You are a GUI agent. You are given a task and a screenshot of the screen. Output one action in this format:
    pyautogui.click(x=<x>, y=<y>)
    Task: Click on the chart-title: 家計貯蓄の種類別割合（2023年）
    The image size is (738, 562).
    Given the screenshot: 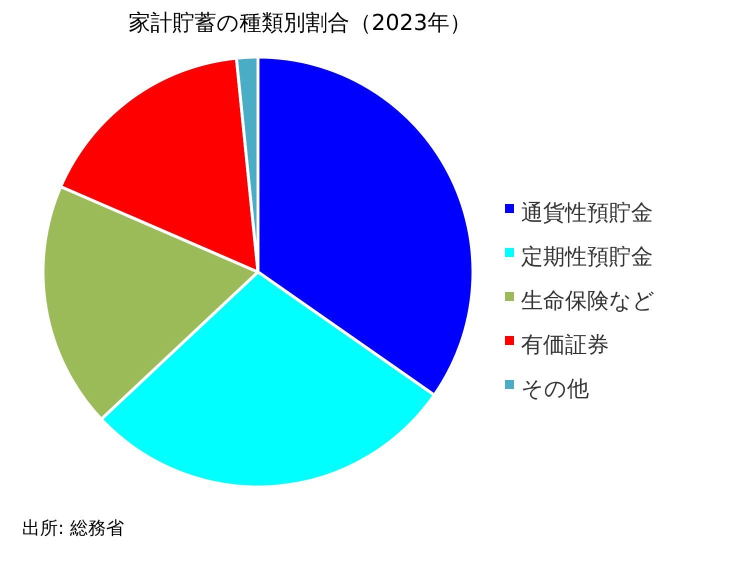 What is the action you would take?
    pyautogui.click(x=300, y=23)
    